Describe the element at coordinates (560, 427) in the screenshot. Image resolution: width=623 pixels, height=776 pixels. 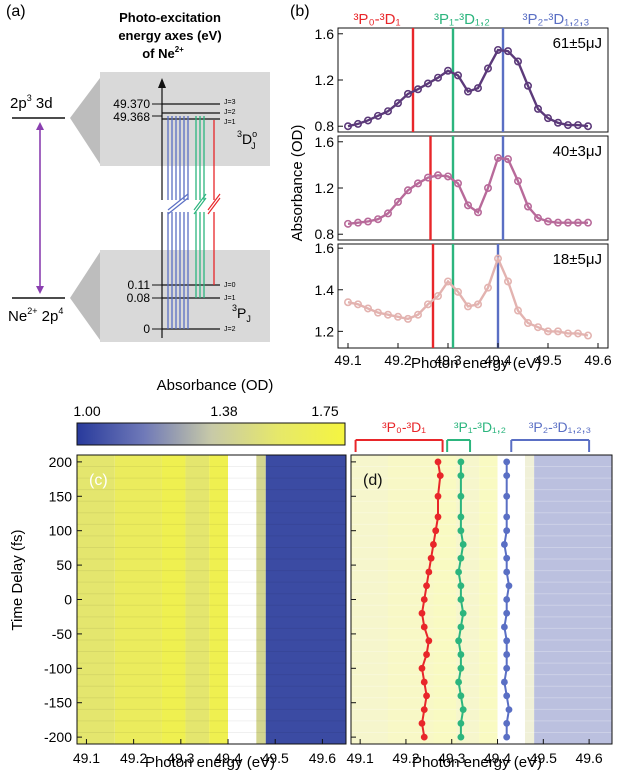
I see `bracket-label: ³P₂-³D₁,₂,₃` at that location.